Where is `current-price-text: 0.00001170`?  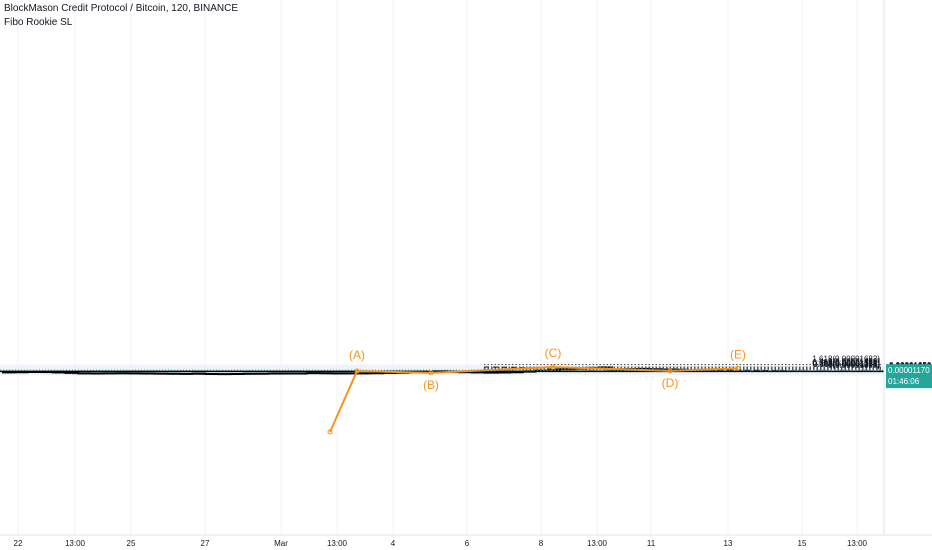
current-price-text: 0.00001170 is located at coordinates (909, 370).